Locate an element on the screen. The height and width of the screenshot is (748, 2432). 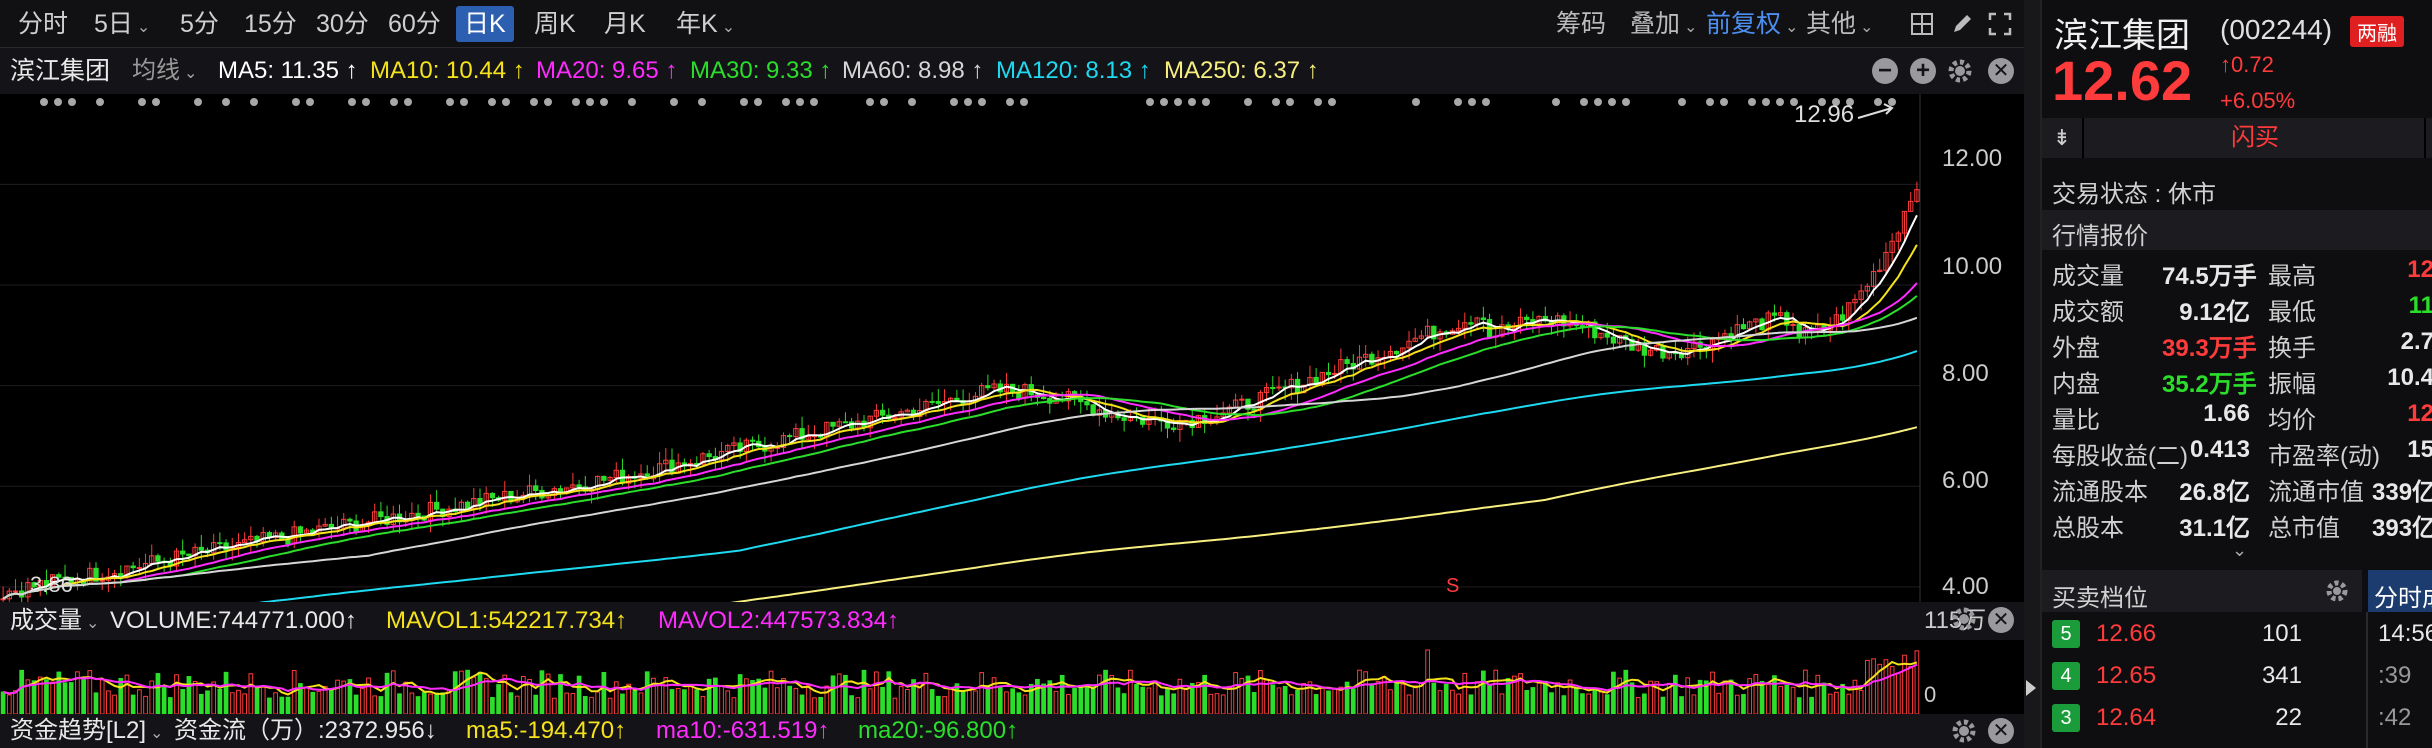
quote-label: 最低 is located at coordinates (2292, 312).